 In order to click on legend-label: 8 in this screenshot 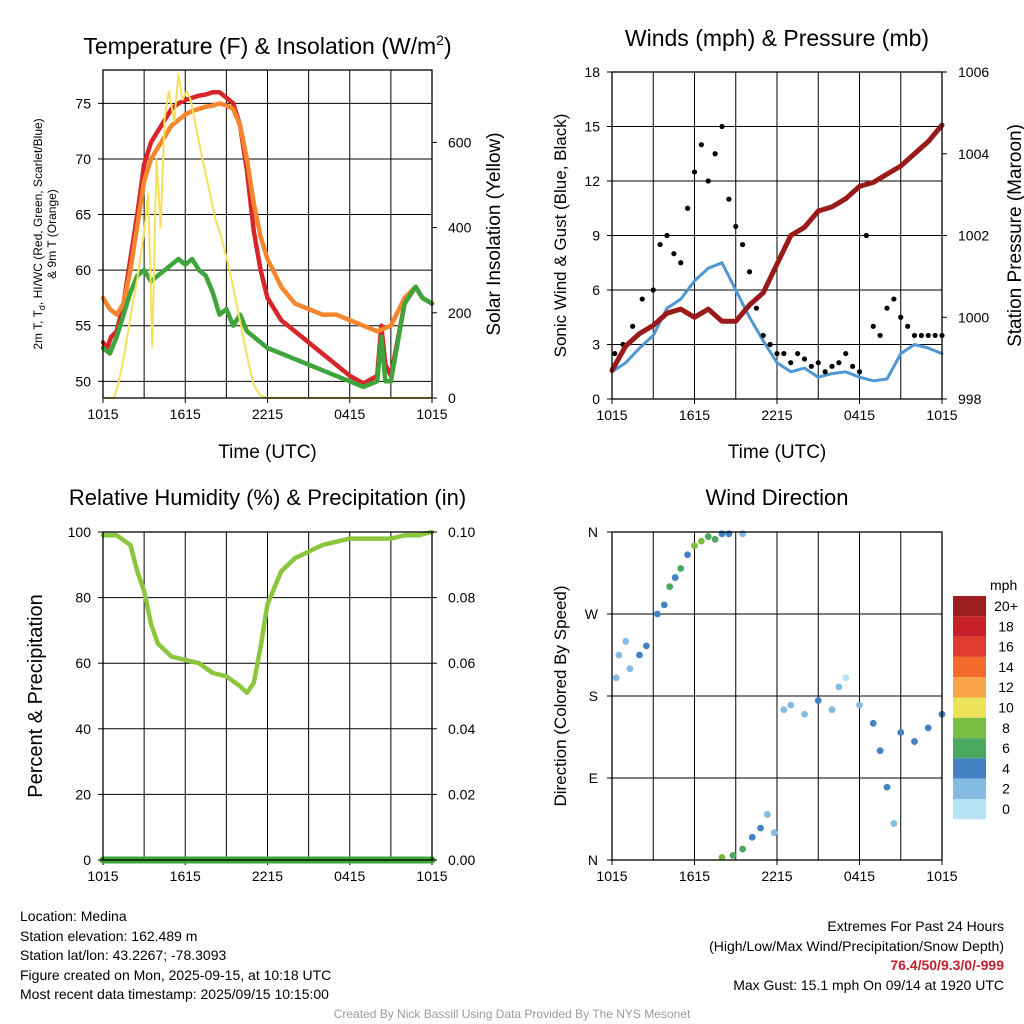, I will do `click(1006, 728)`.